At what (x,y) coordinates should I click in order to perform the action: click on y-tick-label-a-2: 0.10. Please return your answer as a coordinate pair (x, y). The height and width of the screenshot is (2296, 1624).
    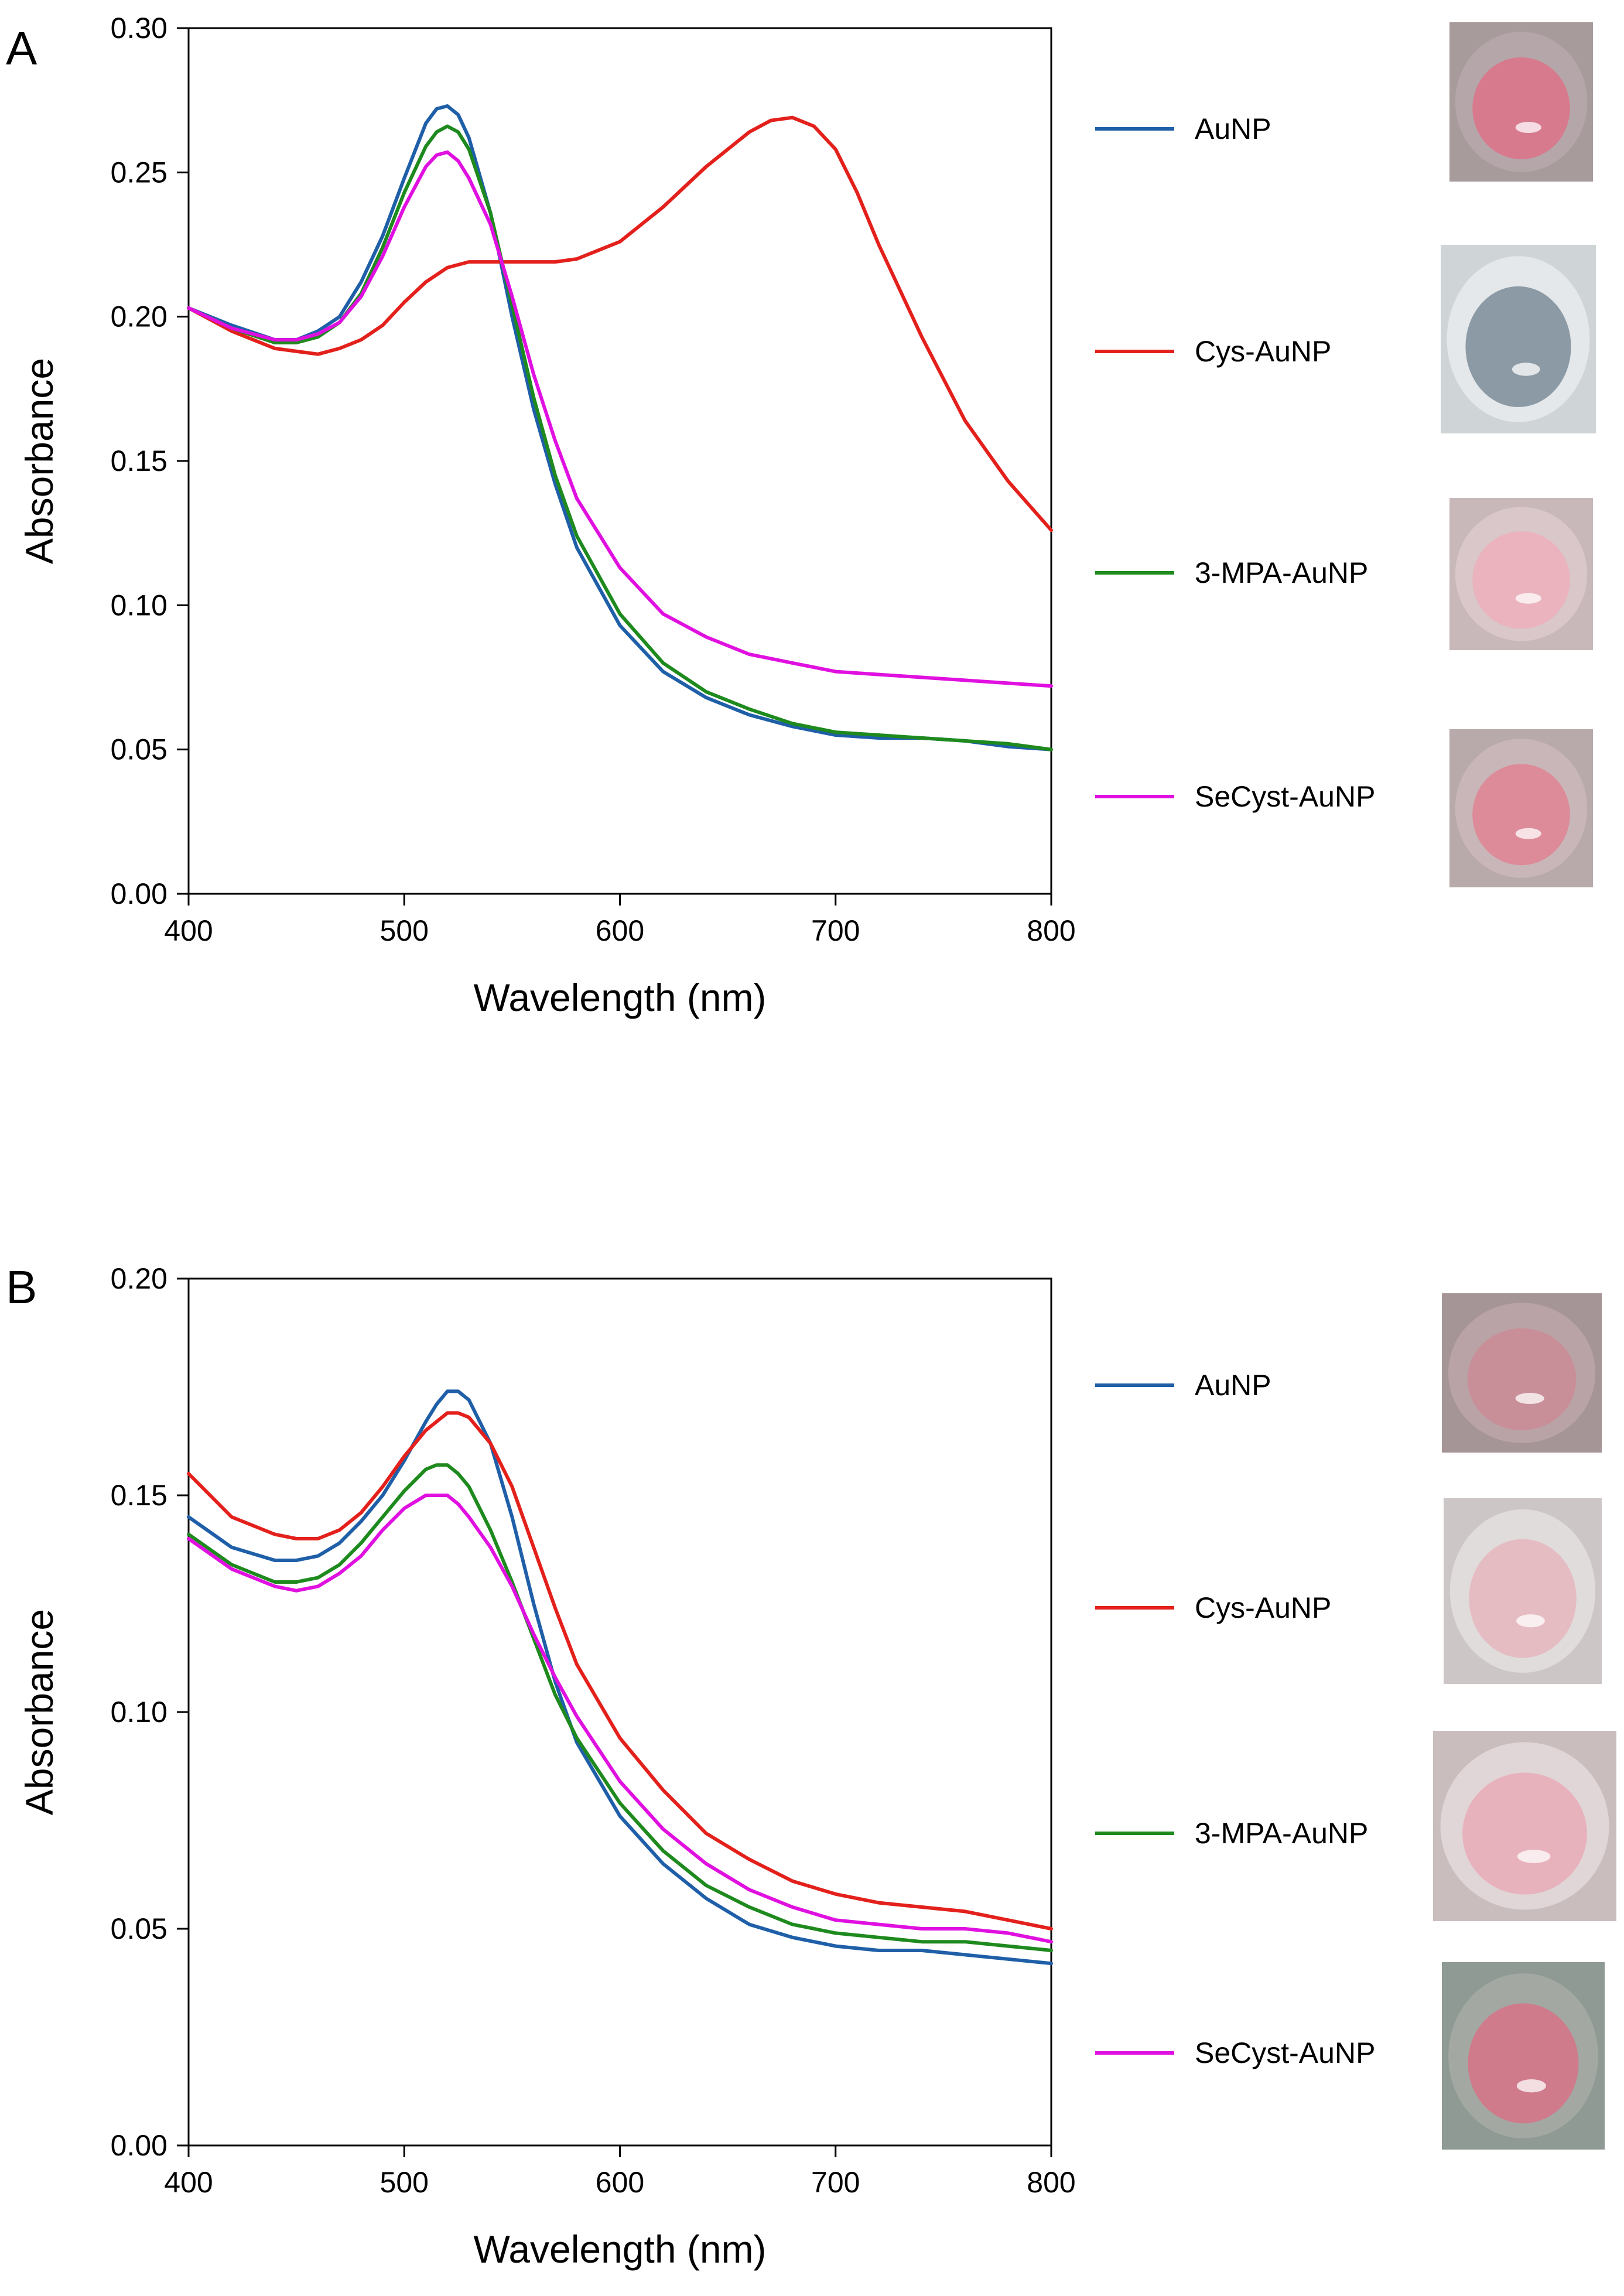
    Looking at the image, I should click on (139, 605).